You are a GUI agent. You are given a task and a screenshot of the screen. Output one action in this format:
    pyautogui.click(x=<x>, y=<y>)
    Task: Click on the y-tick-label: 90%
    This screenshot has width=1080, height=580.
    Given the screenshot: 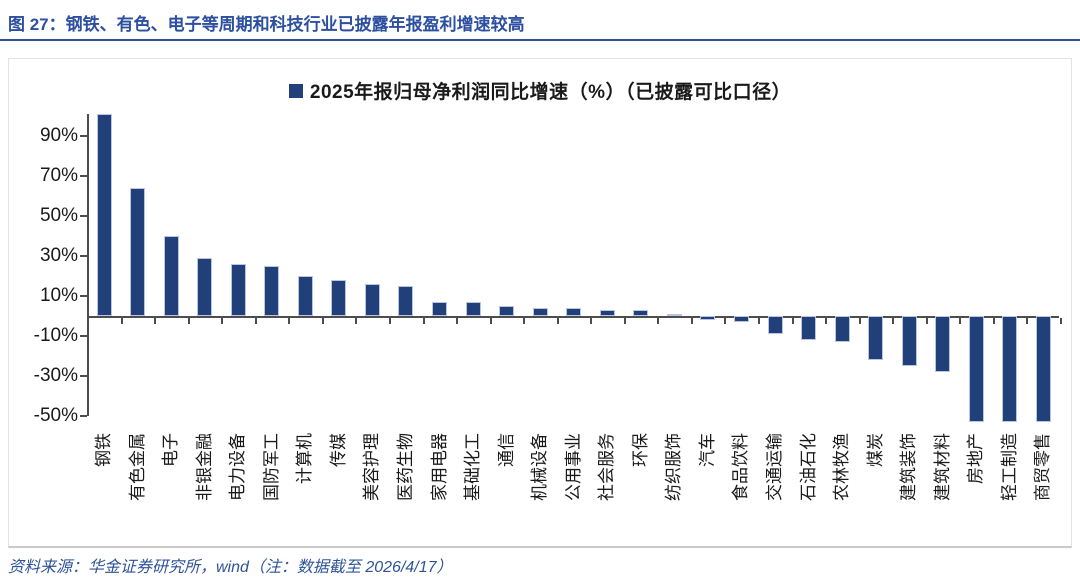 What is the action you would take?
    pyautogui.click(x=58, y=135)
    